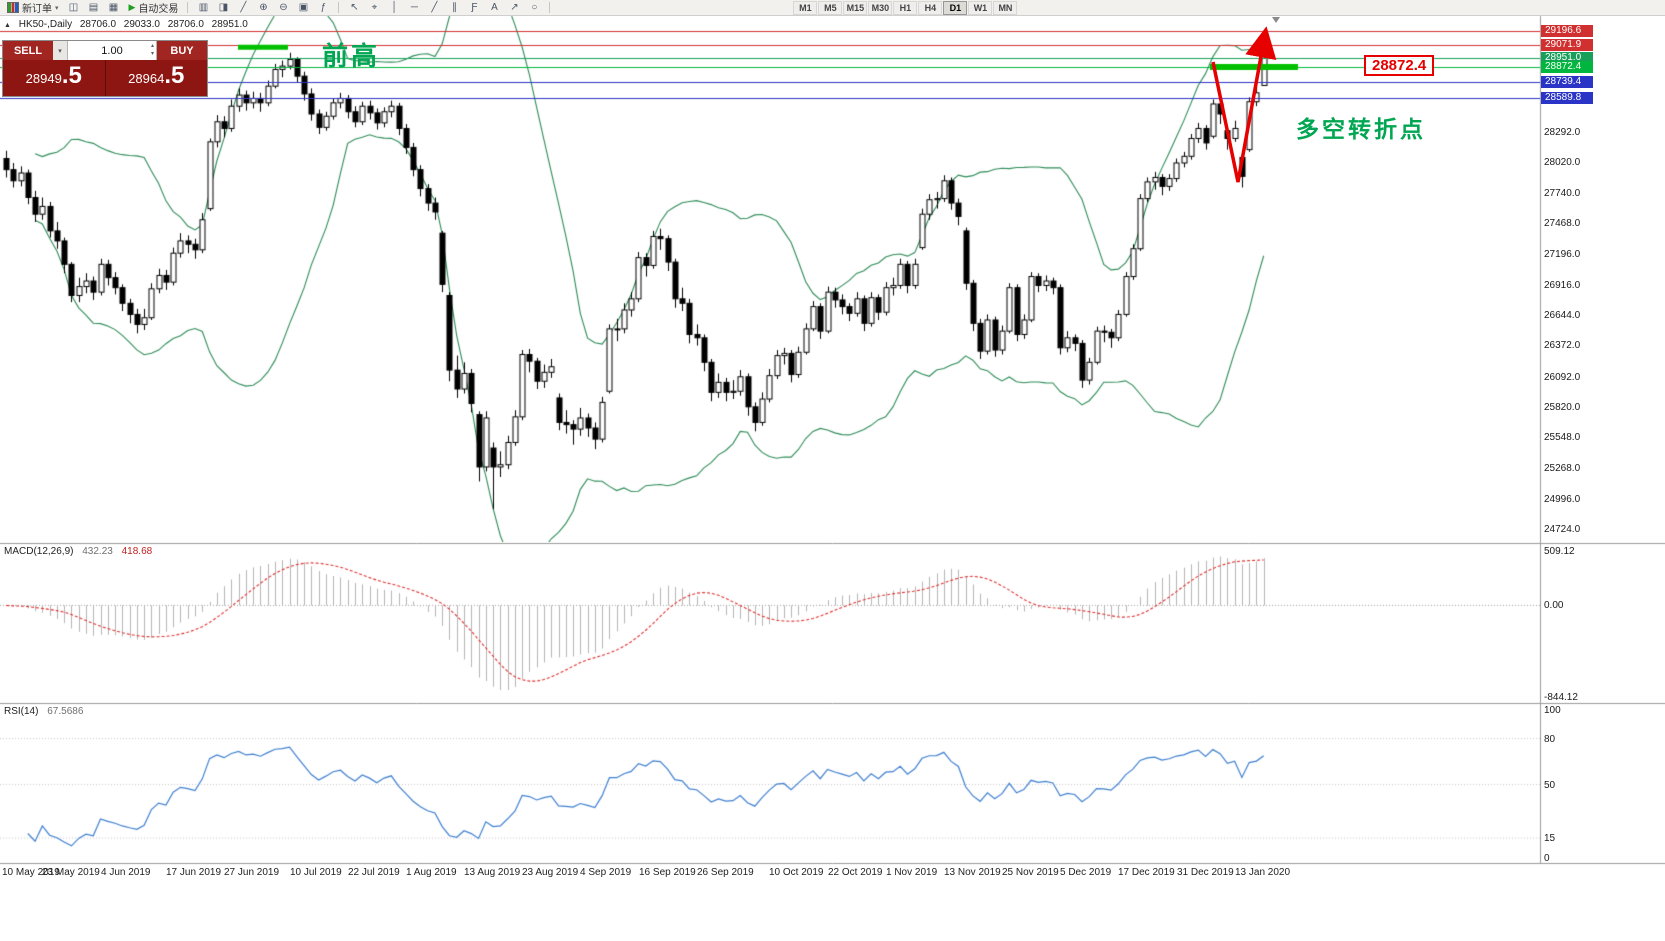  What do you see at coordinates (1263, 872) in the screenshot?
I see `date-label: 13 Jan 2020` at bounding box center [1263, 872].